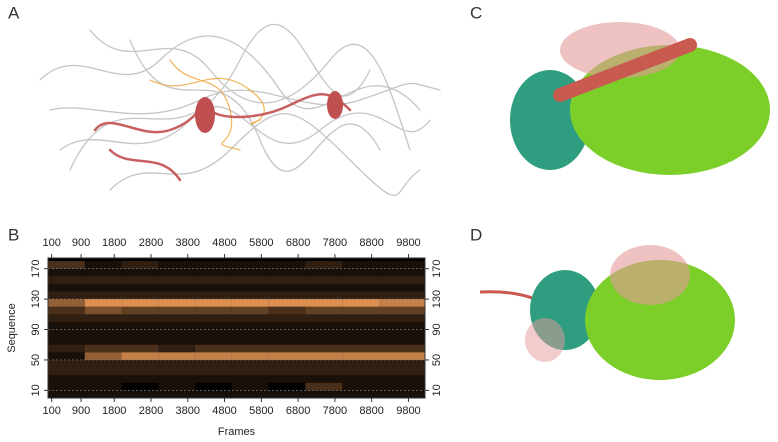 The height and width of the screenshot is (442, 778). Describe the element at coordinates (298, 411) in the screenshot. I see `x-tick-label: 6800` at that location.